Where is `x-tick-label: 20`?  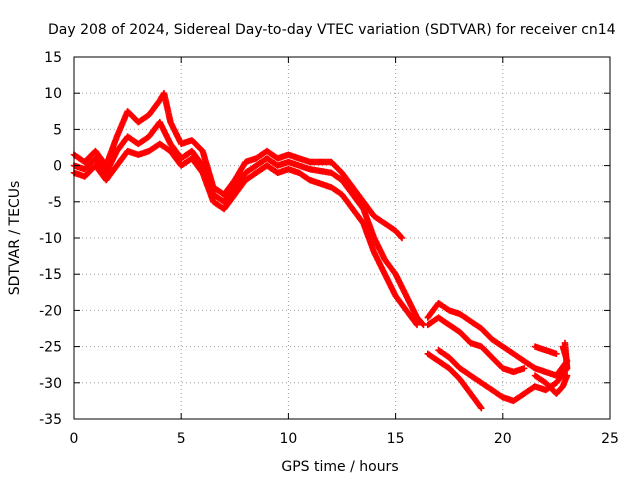
x-tick-label: 20 is located at coordinates (503, 439).